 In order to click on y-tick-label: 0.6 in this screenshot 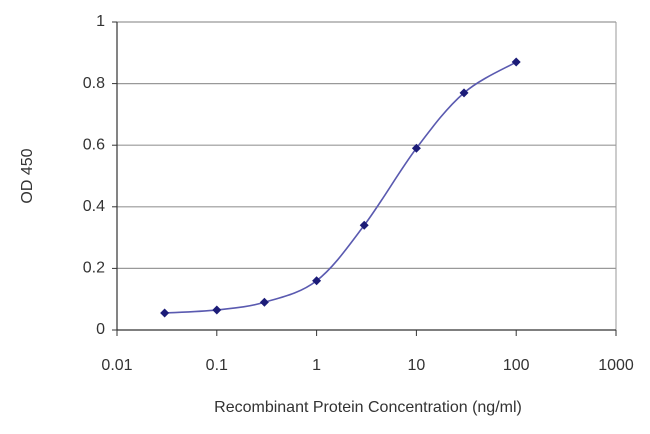, I will do `click(94, 144)`.